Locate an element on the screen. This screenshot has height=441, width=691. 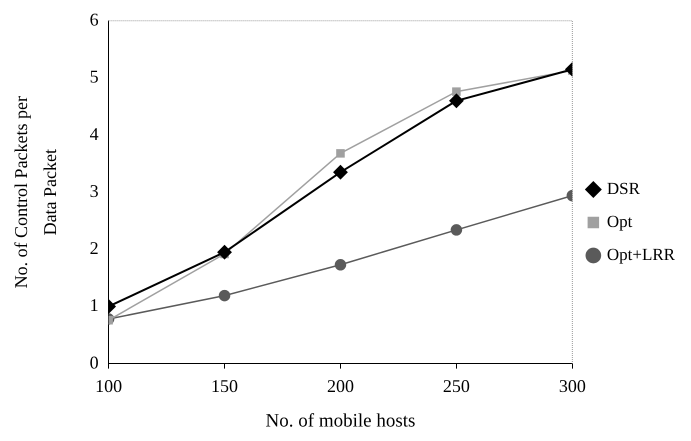
y-tick-label: 2 is located at coordinates (94, 248).